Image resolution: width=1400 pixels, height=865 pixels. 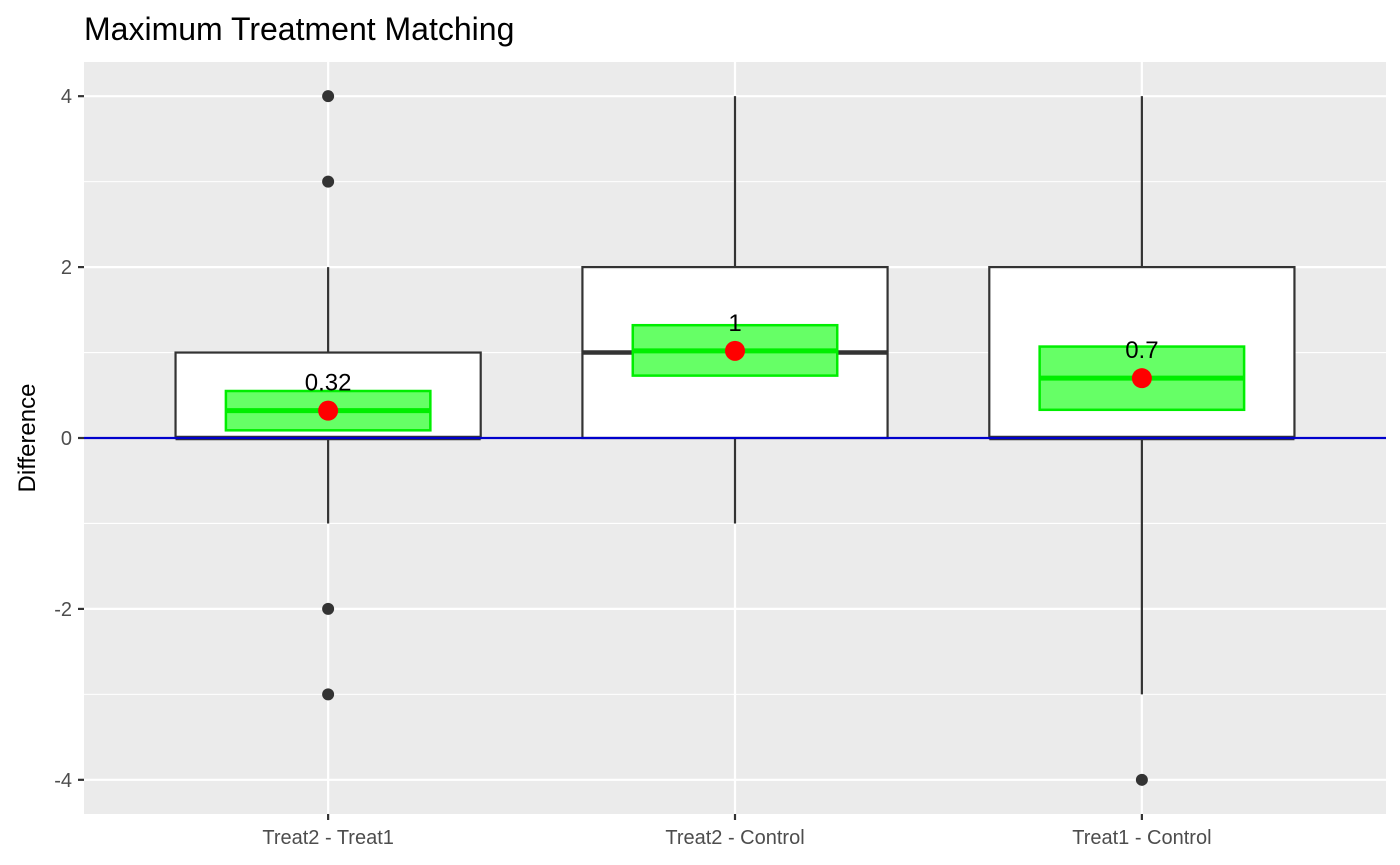 I want to click on y-tick-label: -2, so click(x=63, y=610).